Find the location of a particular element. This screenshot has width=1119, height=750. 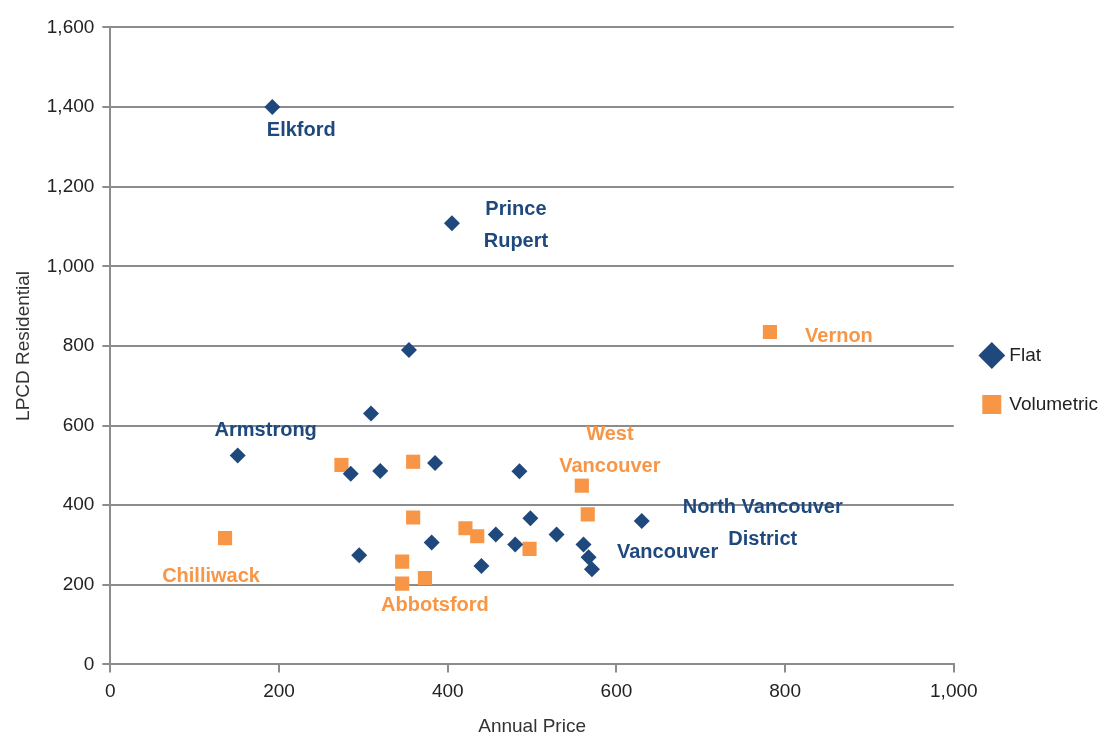

annotation: Abbotsford is located at coordinates (435, 603).